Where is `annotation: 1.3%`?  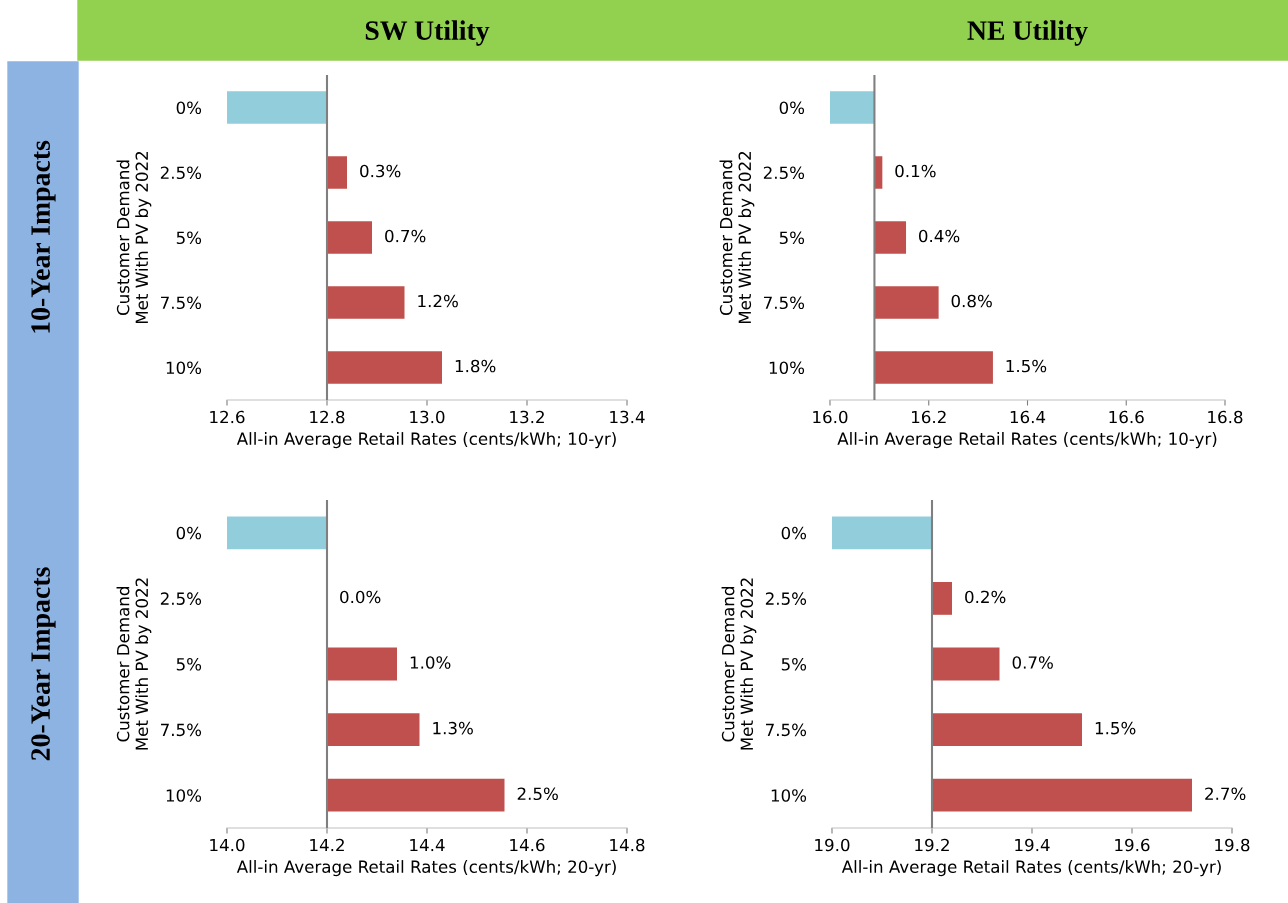 annotation: 1.3% is located at coordinates (453, 728).